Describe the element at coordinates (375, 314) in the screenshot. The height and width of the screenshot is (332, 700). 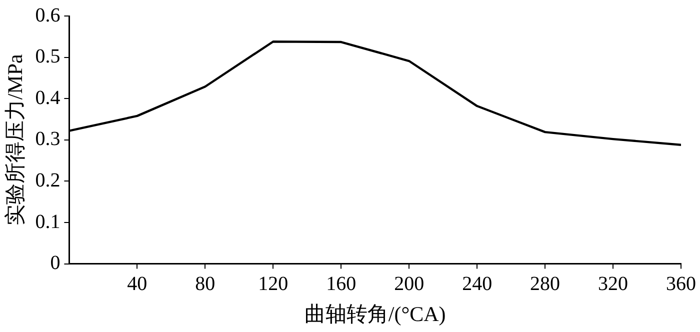
I see `x-axis-title: 曲轴转角/(°CA)` at that location.